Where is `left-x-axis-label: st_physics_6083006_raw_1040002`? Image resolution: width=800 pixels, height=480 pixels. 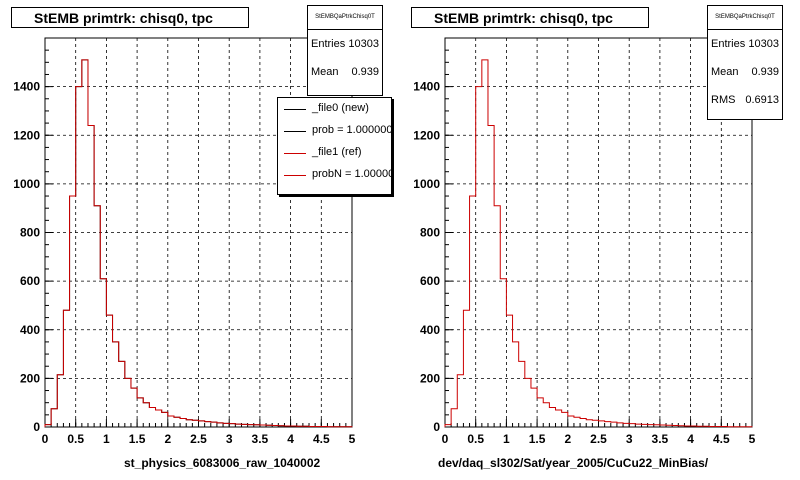
left-x-axis-label: st_physics_6083006_raw_1040002 is located at coordinates (222, 463).